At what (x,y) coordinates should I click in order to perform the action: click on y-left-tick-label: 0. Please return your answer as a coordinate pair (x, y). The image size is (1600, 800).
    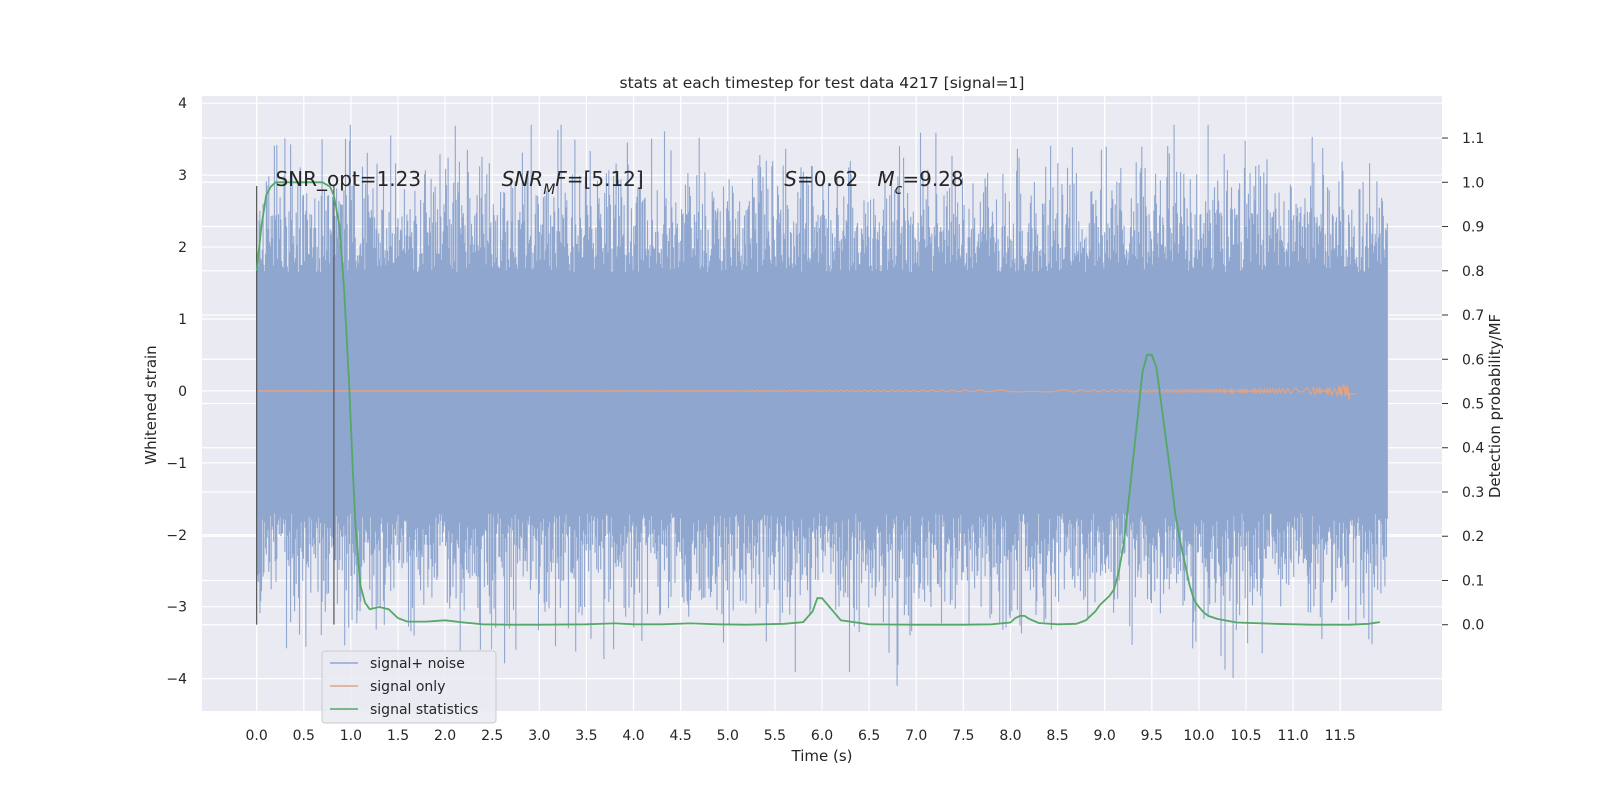
    Looking at the image, I should click on (182, 392).